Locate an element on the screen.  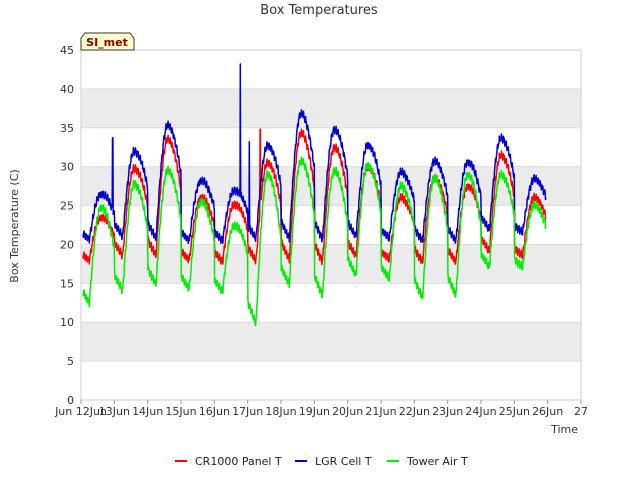
x-tick-label: 20Jun is located at coordinates (347, 411).